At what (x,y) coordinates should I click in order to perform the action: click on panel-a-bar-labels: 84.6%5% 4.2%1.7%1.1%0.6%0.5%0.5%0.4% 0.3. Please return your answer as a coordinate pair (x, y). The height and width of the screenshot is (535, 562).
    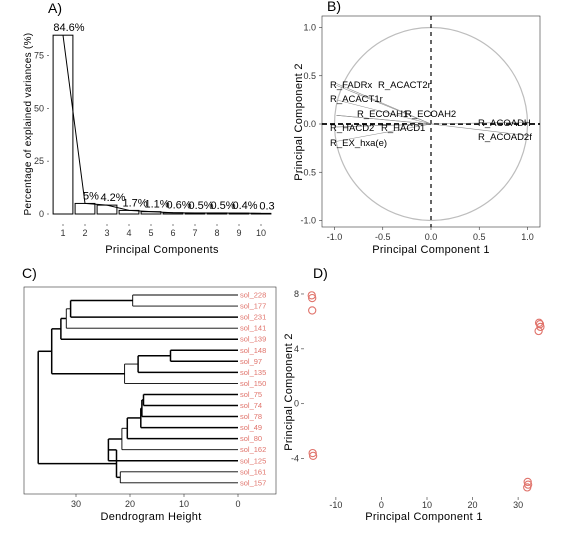
    Looking at the image, I should click on (163, 117).